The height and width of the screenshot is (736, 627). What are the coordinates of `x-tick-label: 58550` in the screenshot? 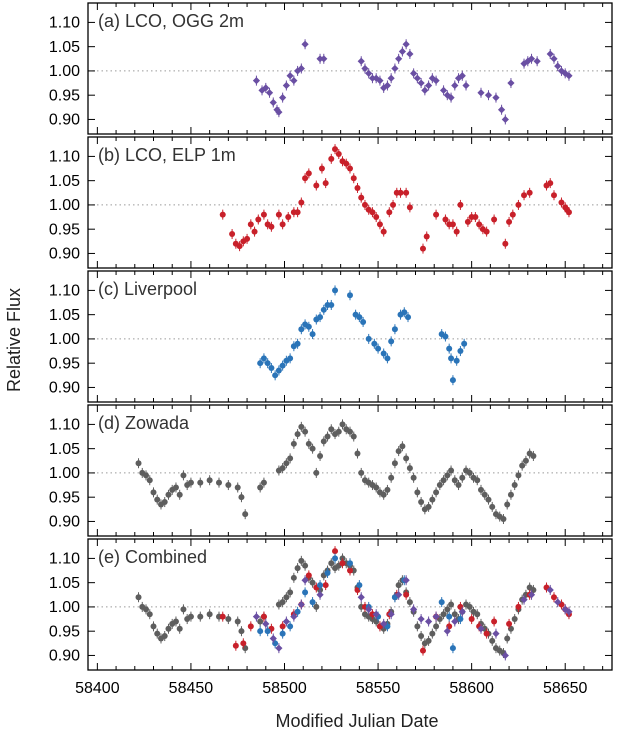 It's located at (378, 688).